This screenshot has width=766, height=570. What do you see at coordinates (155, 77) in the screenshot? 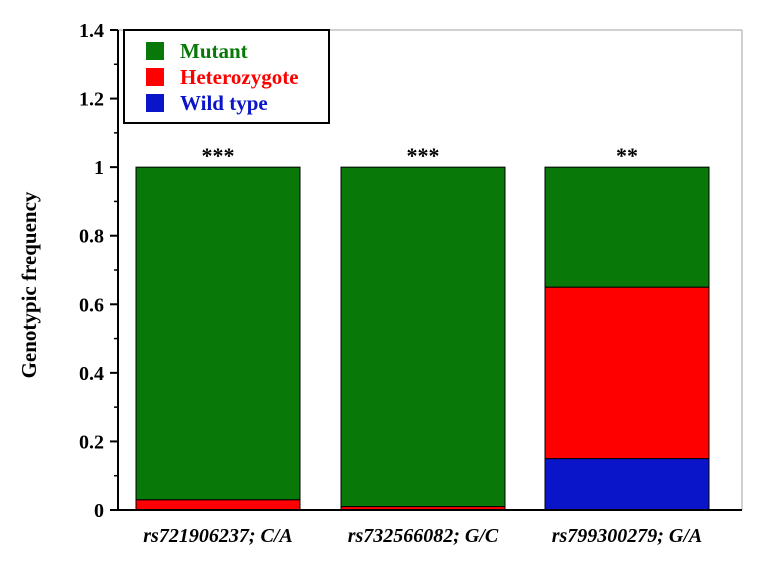
I see `legend-swatch-heterozygote` at bounding box center [155, 77].